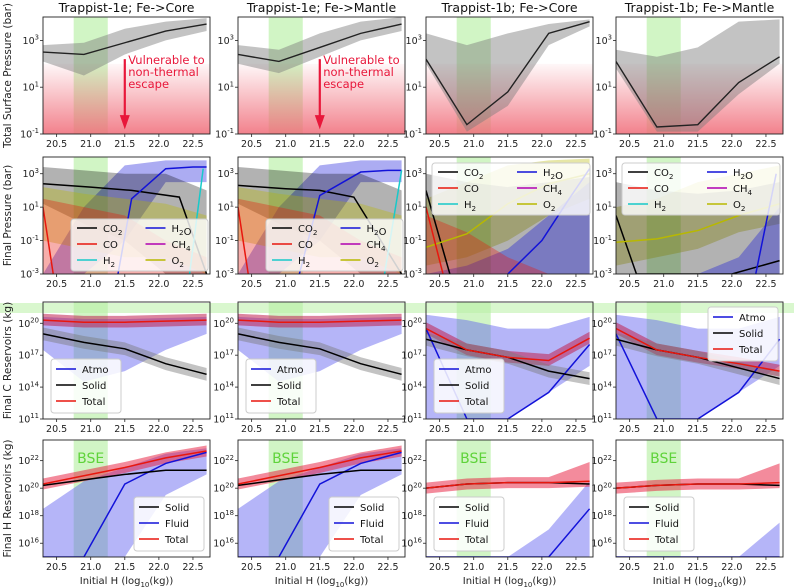 The image size is (794, 588). I want to click on ytick-label: 10²², so click(601, 460).